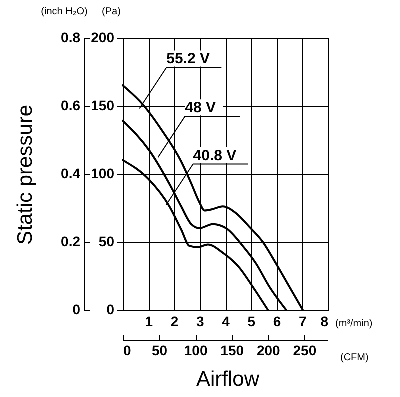 The width and height of the screenshot is (400, 397). Describe the element at coordinates (71, 106) in the screenshot. I see `y2-tick-label: 0.6` at that location.